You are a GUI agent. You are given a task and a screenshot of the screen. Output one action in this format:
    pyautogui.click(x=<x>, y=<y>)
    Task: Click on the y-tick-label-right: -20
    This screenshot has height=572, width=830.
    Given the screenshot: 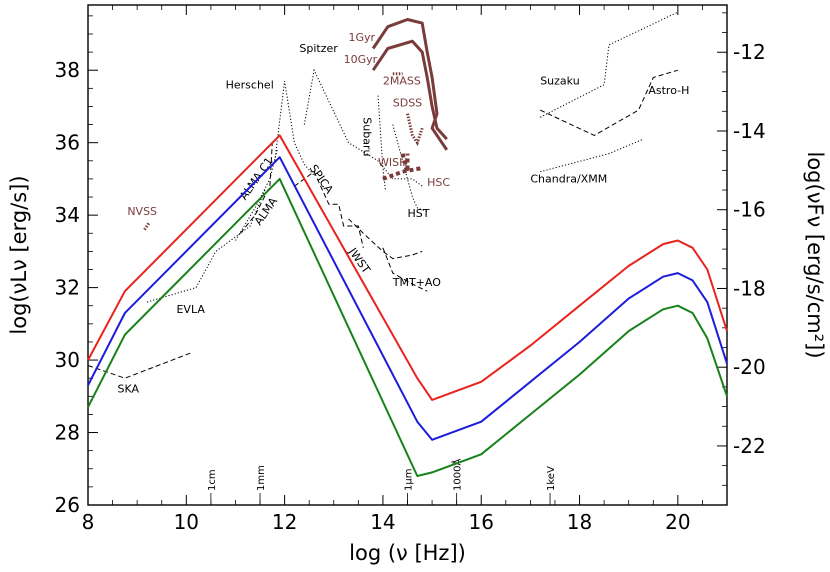 What is the action you would take?
    pyautogui.click(x=749, y=367)
    